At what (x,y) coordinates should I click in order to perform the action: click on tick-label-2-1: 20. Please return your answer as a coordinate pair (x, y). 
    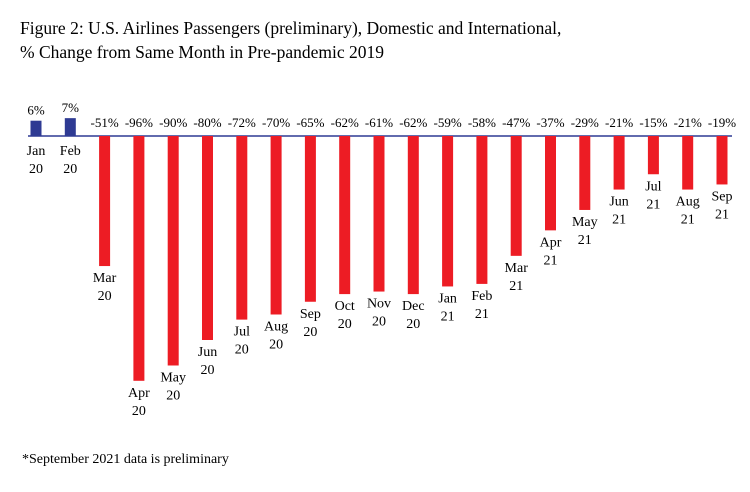
    Looking at the image, I should click on (105, 296).